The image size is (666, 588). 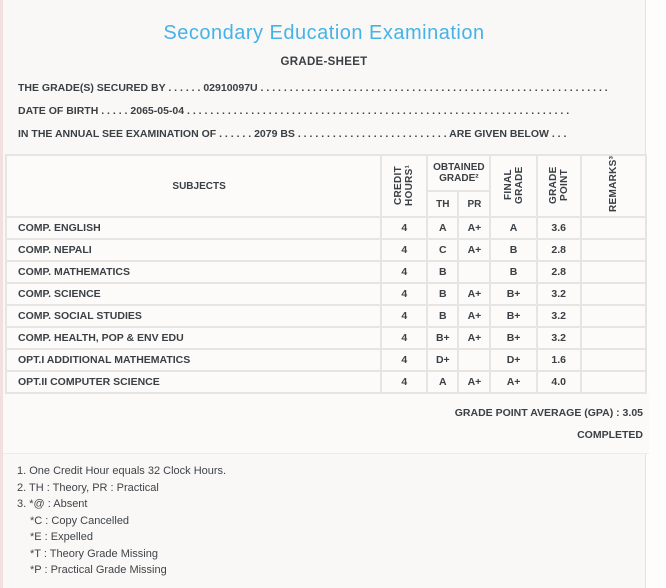 What do you see at coordinates (513, 228) in the screenshot?
I see `final-grade-cell: A` at bounding box center [513, 228].